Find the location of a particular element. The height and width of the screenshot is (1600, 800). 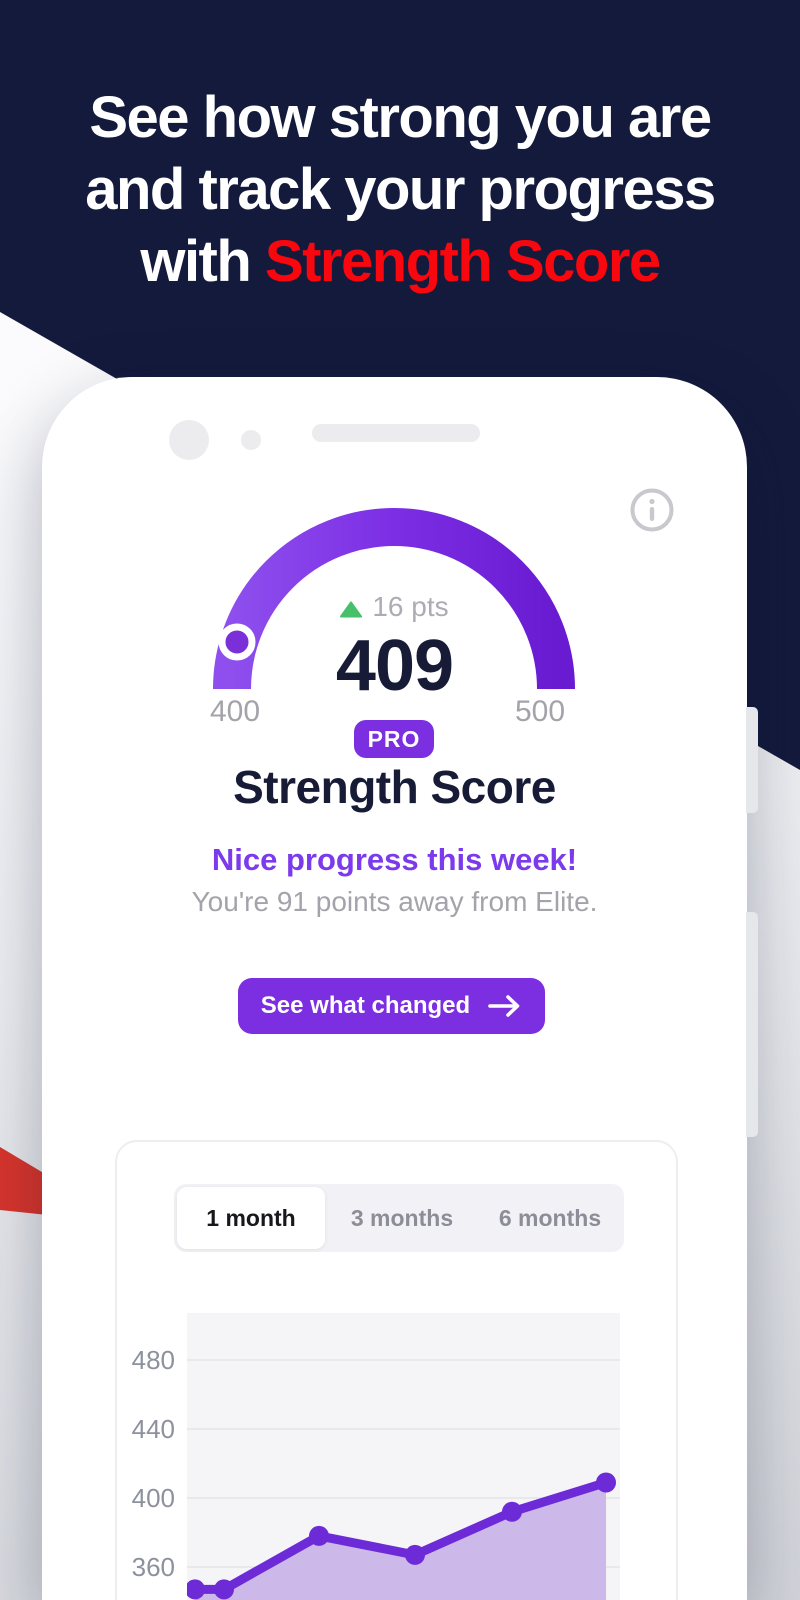

trend-line-chart is located at coordinates (401, 1536).